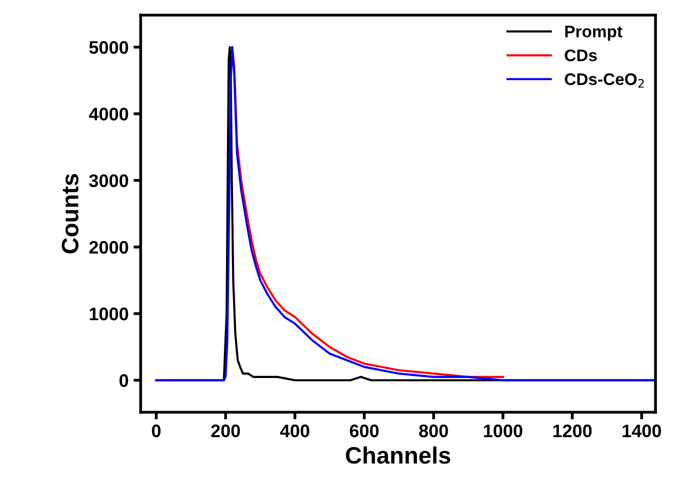  What do you see at coordinates (641, 431) in the screenshot?
I see `x-tick-label: 1400` at bounding box center [641, 431].